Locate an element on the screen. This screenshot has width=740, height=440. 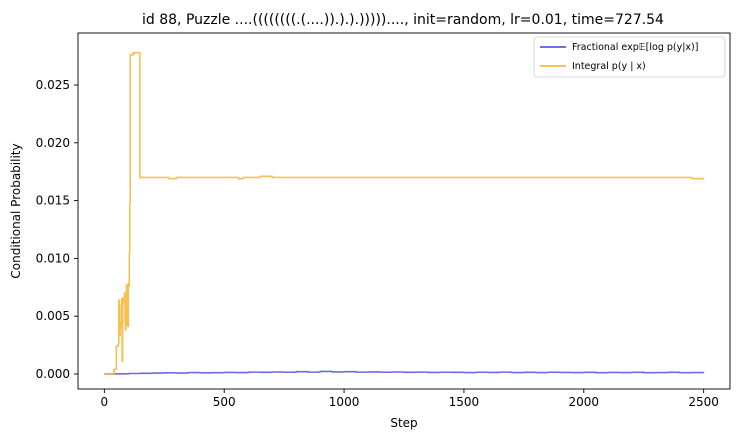
x-axis: 0 500 1000 1500 2000 2500 is located at coordinates (410, 399).